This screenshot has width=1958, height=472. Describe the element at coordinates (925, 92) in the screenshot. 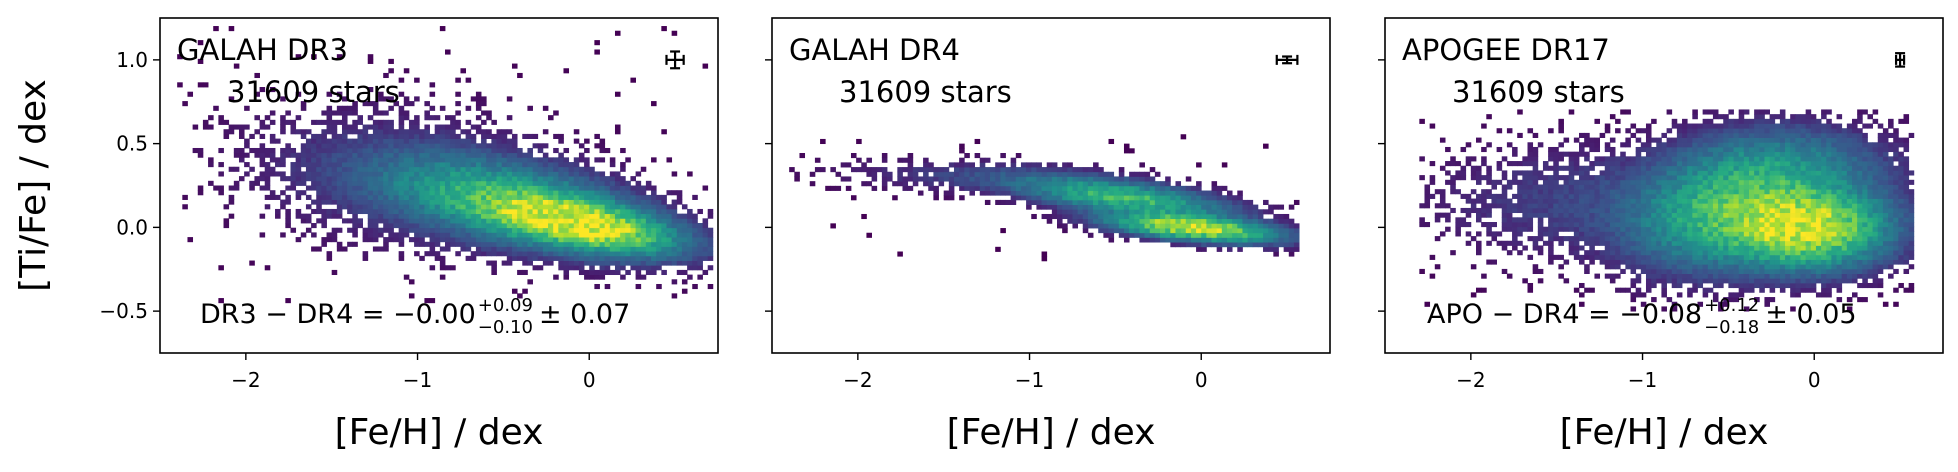

I see `star-count: 31609 stars` at that location.